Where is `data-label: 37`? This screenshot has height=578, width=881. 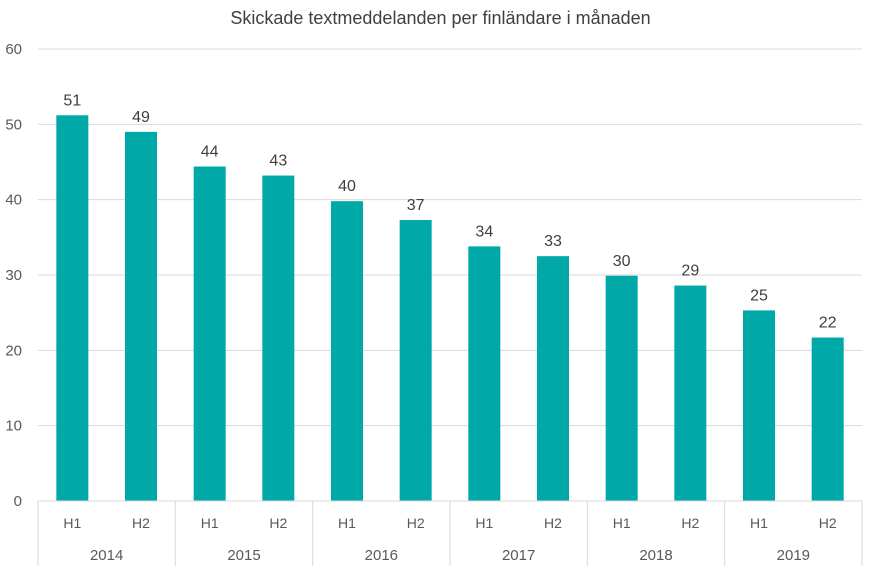
data-label: 37 is located at coordinates (416, 205).